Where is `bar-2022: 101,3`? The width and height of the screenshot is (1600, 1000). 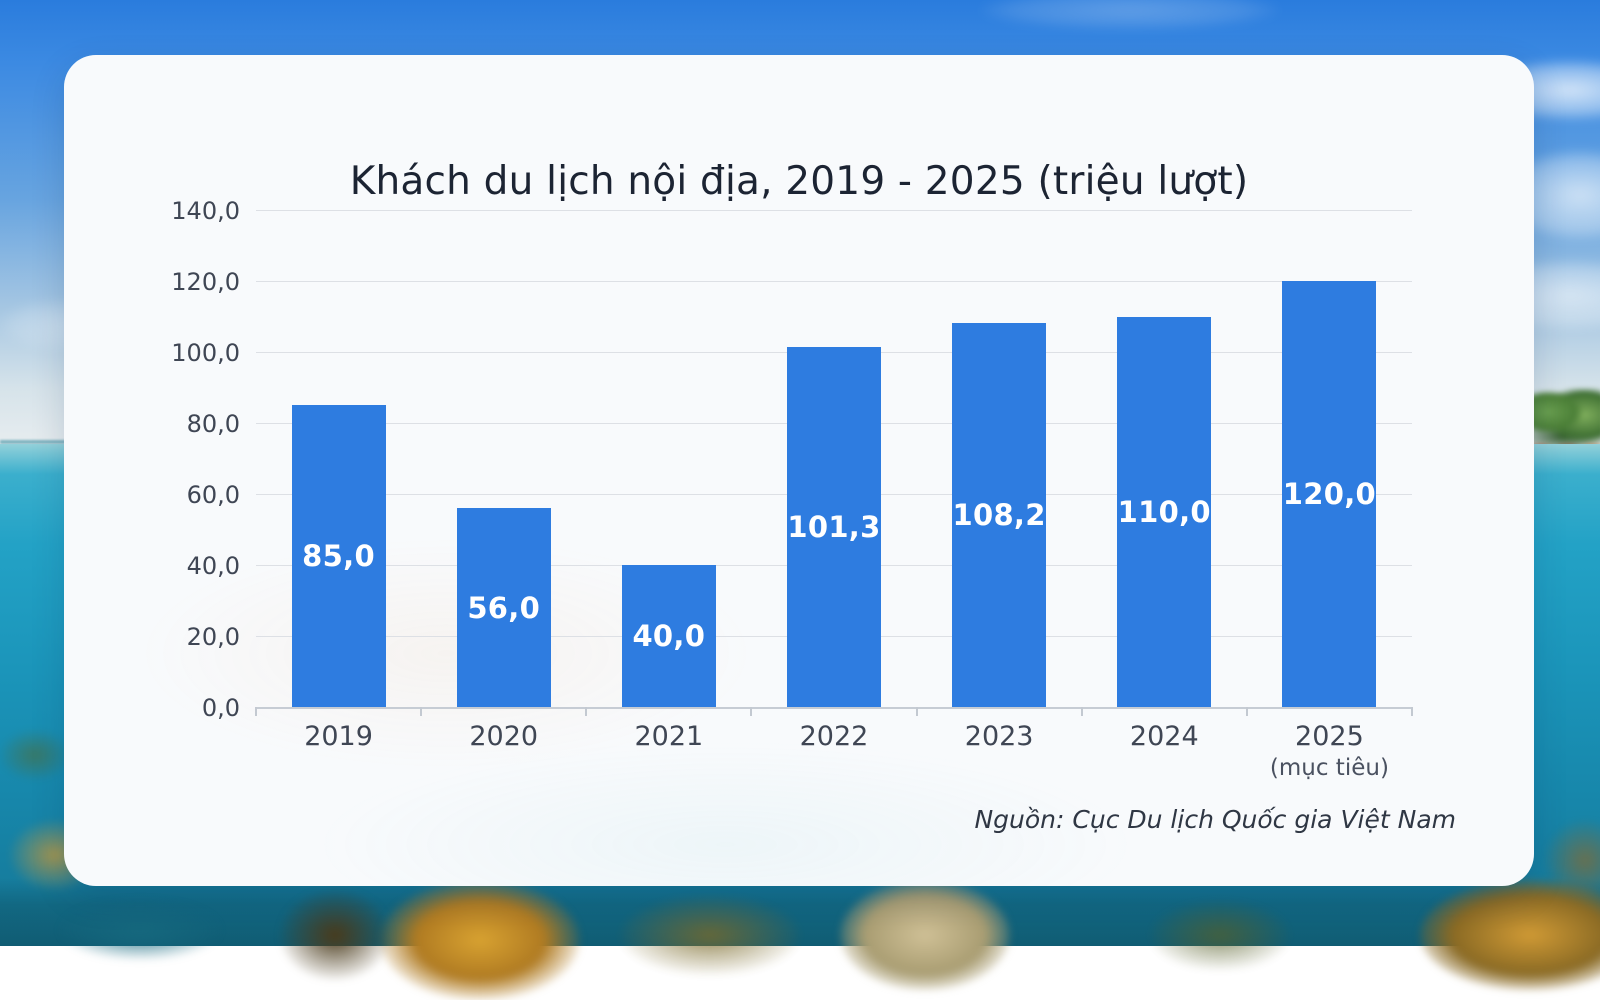 bar-2022: 101,3 is located at coordinates (833, 527).